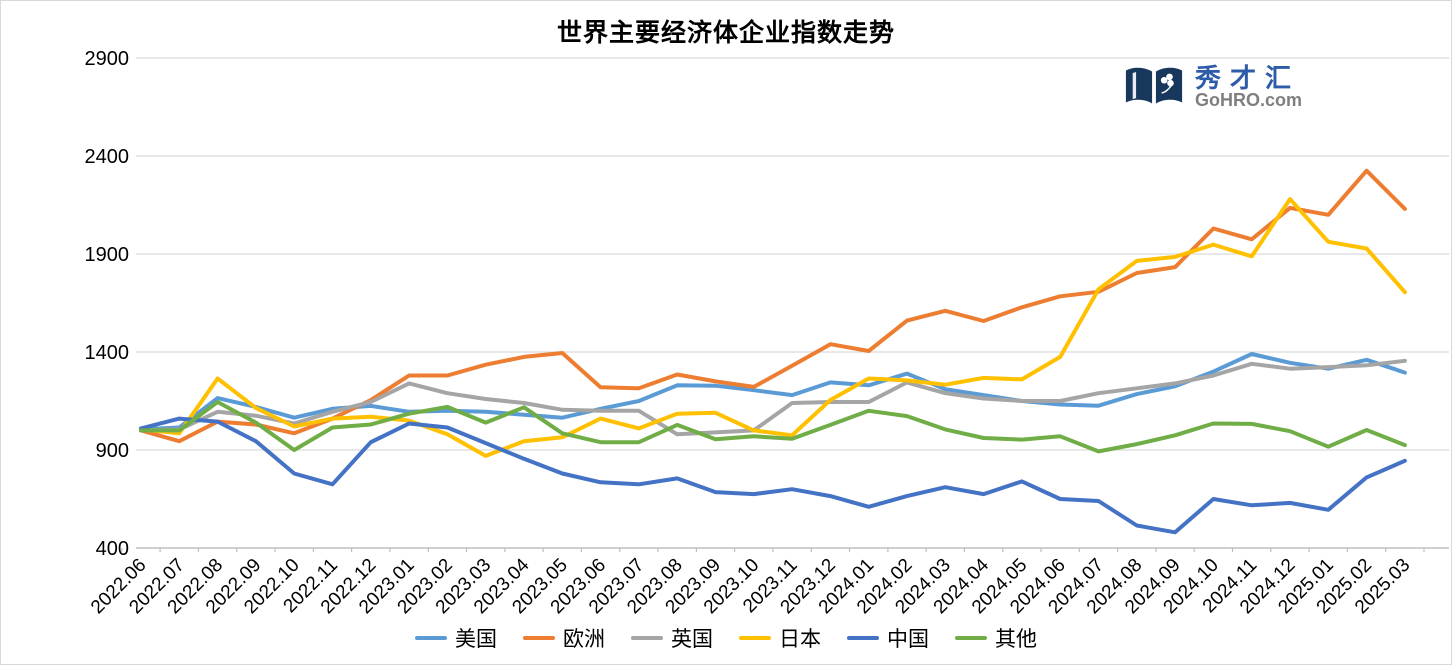  Describe the element at coordinates (112, 451) in the screenshot. I see `y-axis-tick-label: 900` at that location.